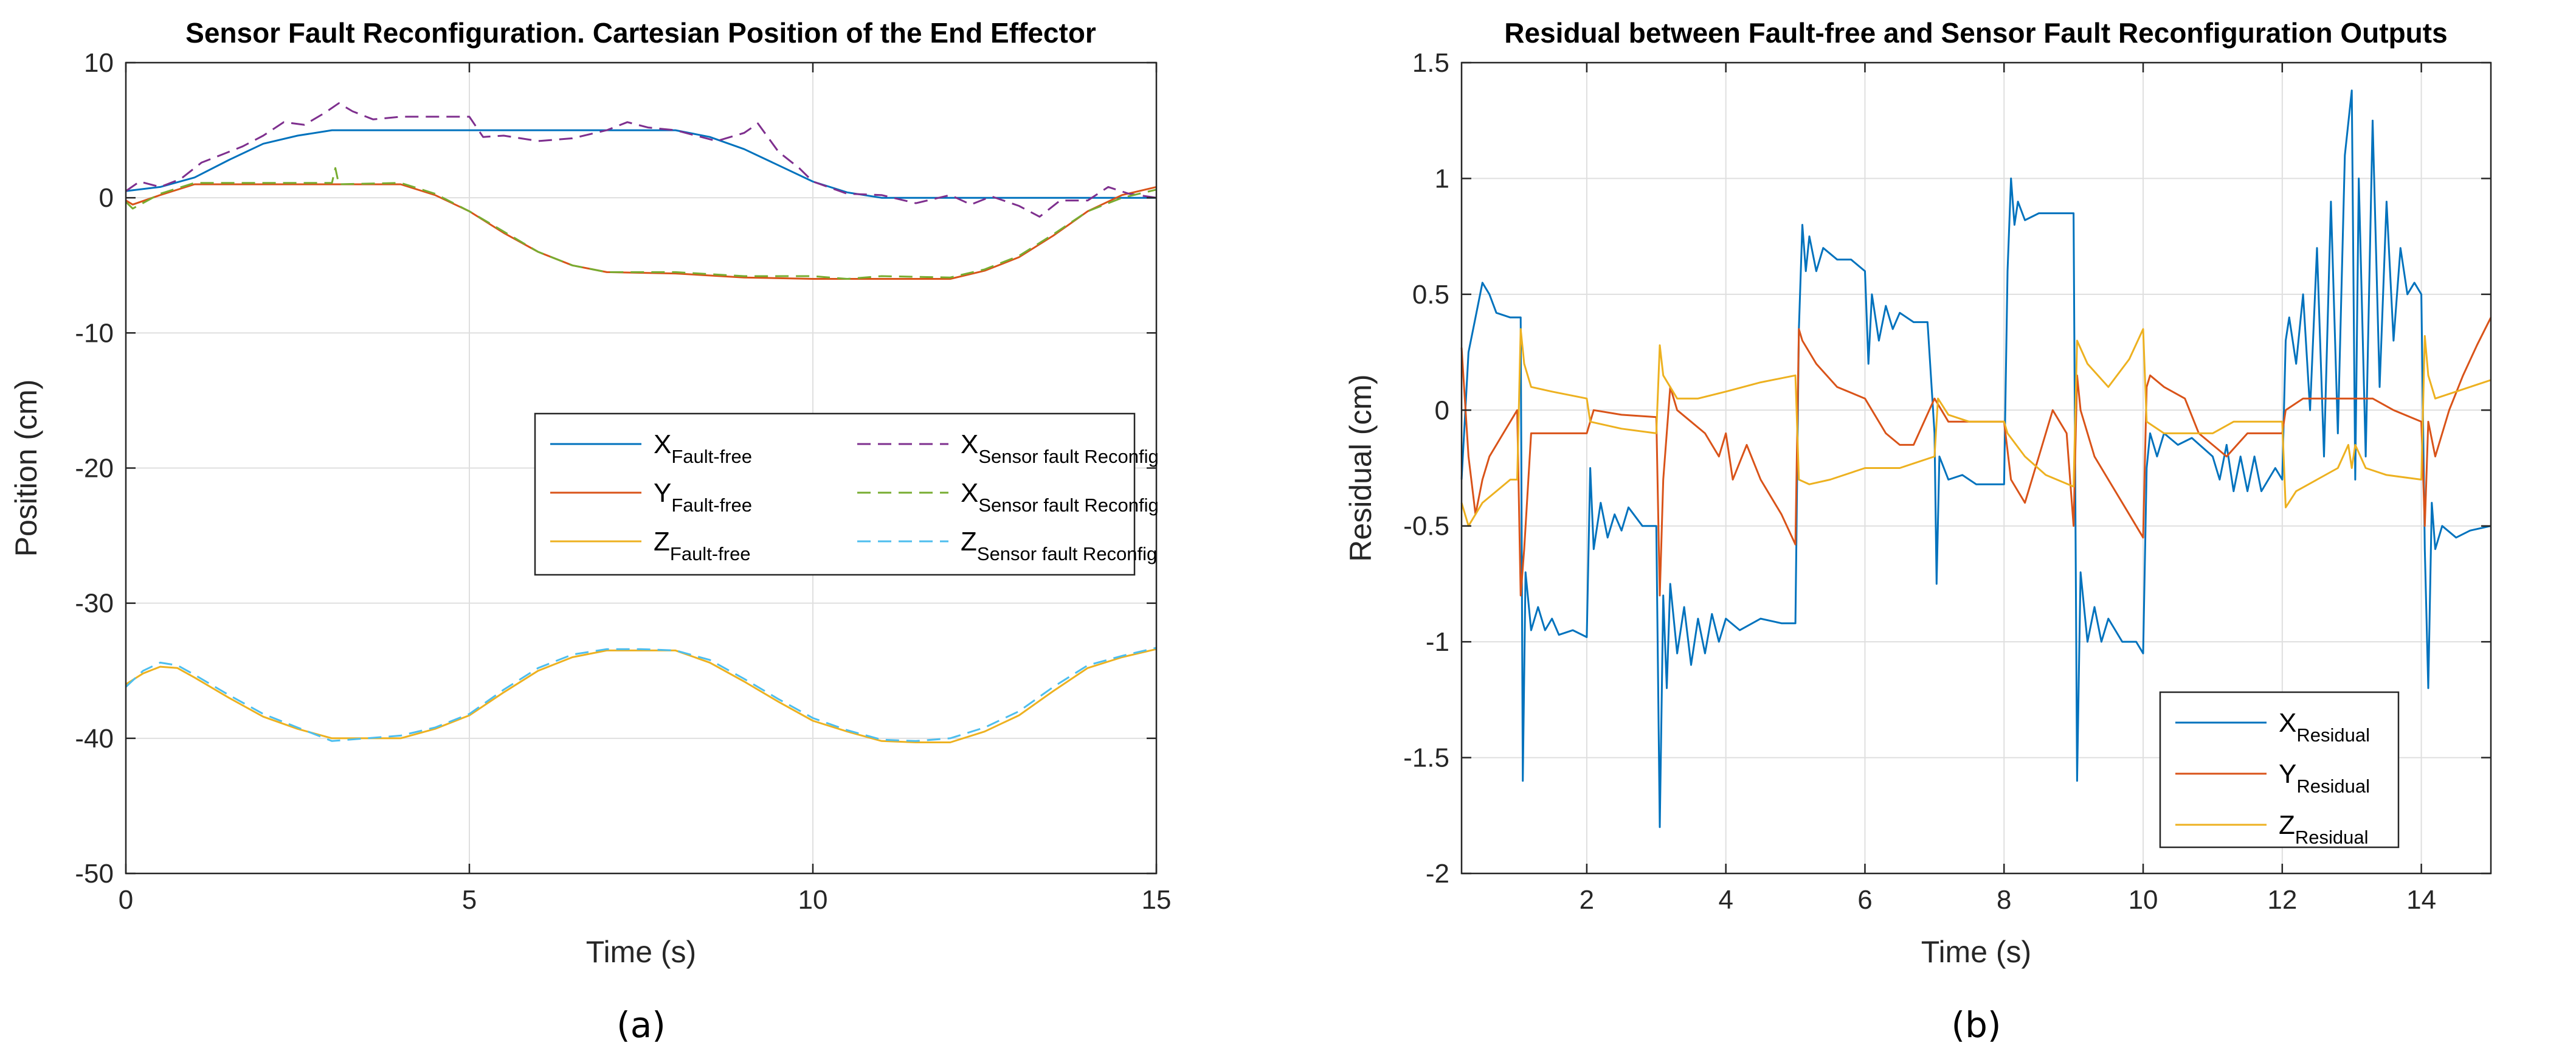 This screenshot has width=2576, height=1062. I want to click on series-line-x-purple, so click(641, 160).